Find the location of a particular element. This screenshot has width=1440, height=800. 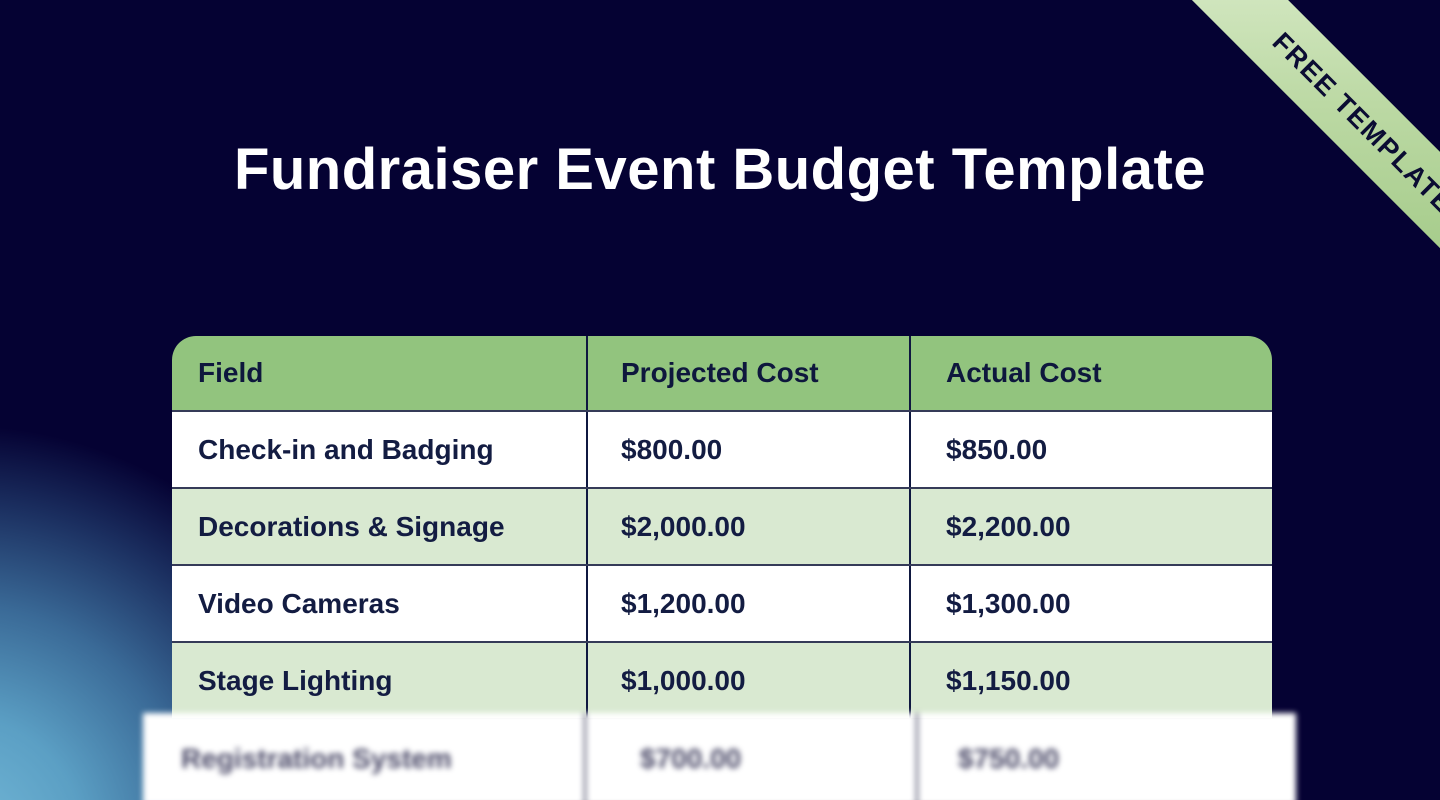

projected-cost-cell: $1,200.00 is located at coordinates (749, 603).